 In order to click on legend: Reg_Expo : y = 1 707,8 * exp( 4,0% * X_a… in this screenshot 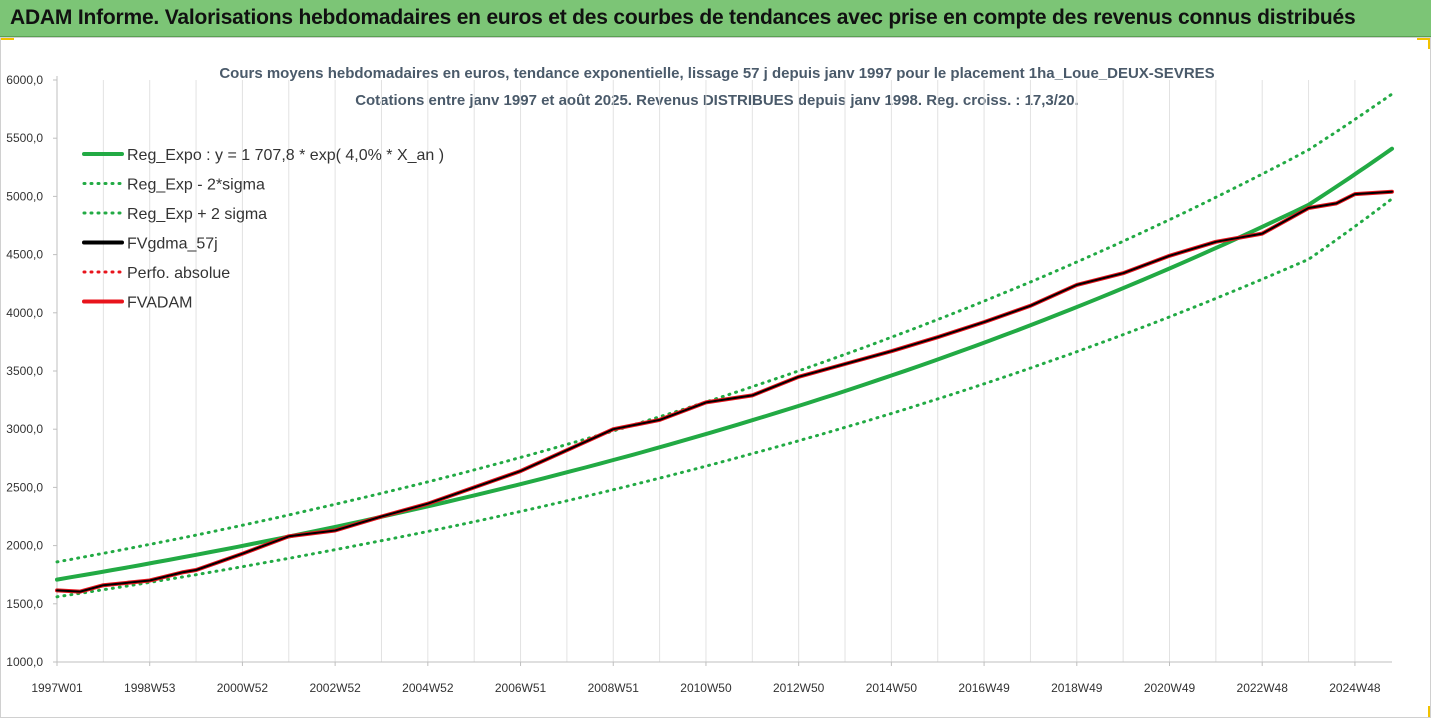, I will do `click(263, 229)`.